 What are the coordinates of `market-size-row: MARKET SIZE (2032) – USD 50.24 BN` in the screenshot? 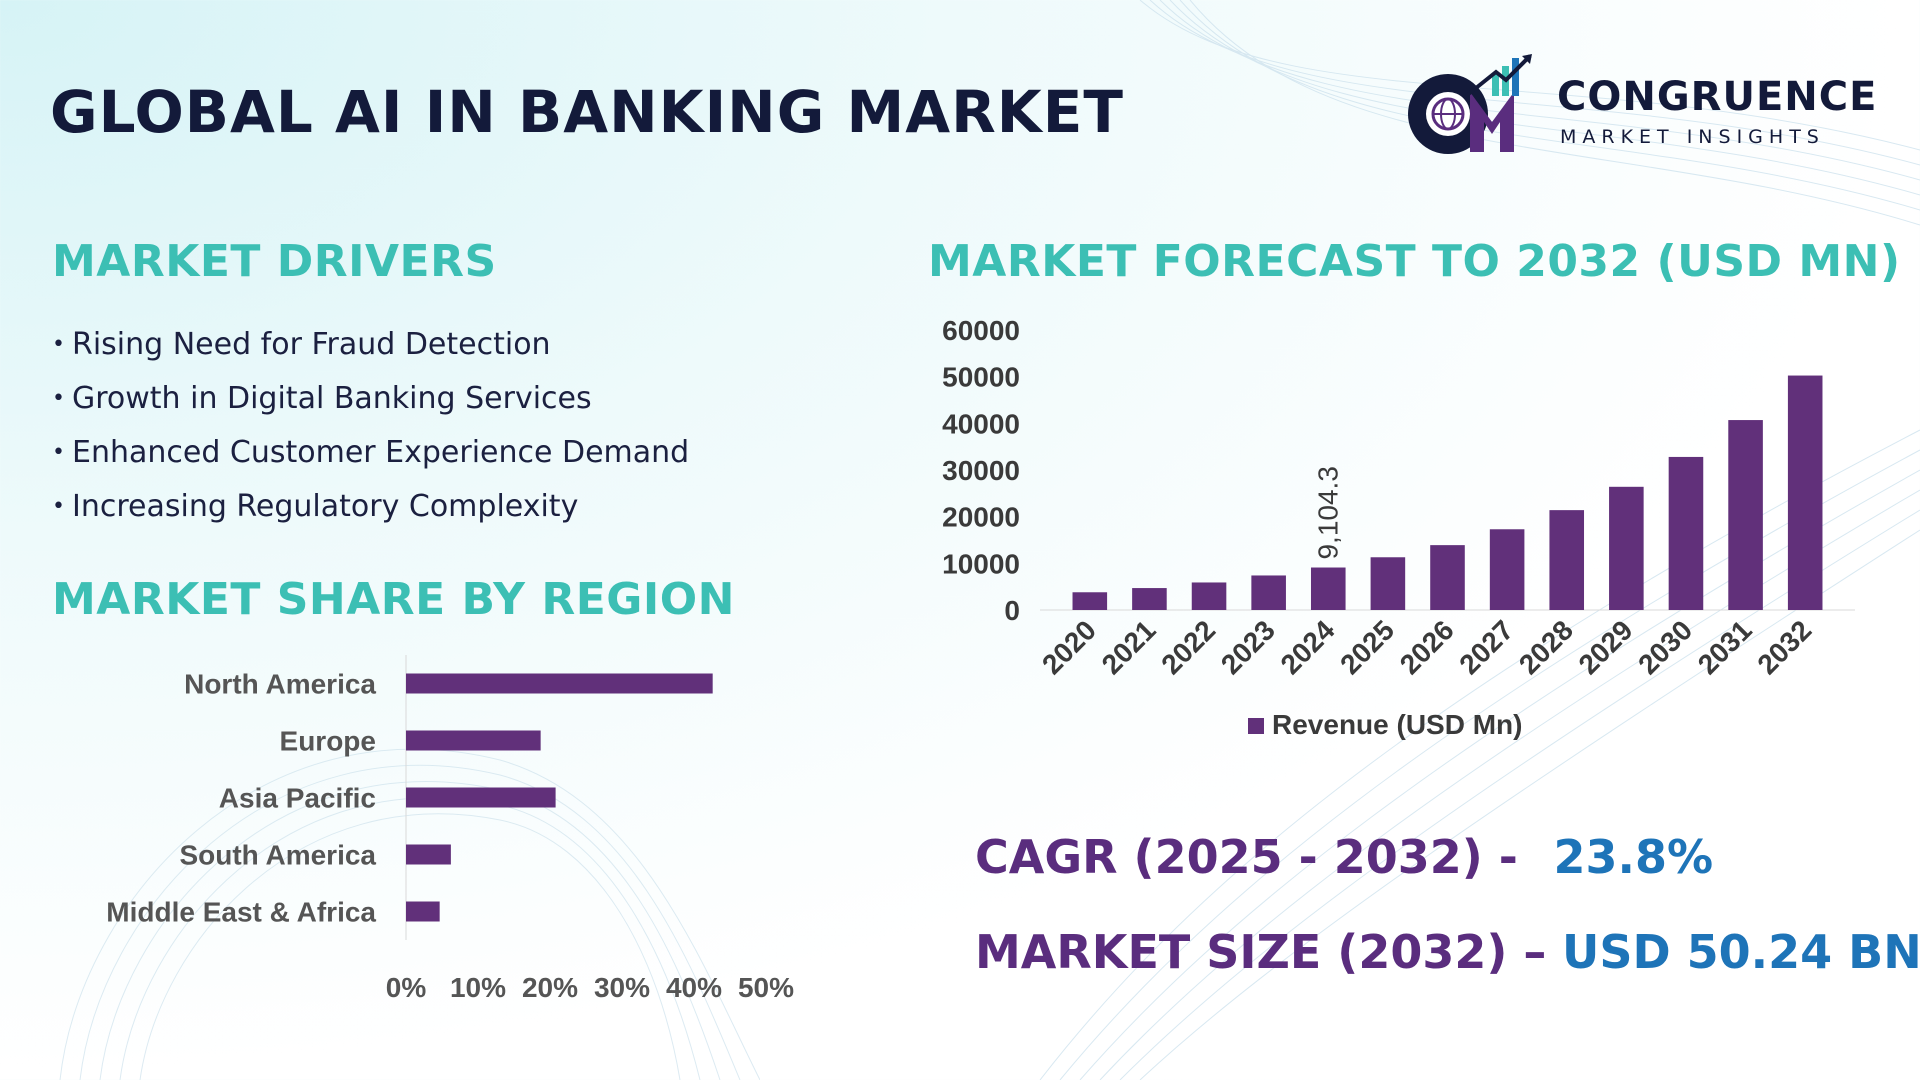 It's located at (1447, 952).